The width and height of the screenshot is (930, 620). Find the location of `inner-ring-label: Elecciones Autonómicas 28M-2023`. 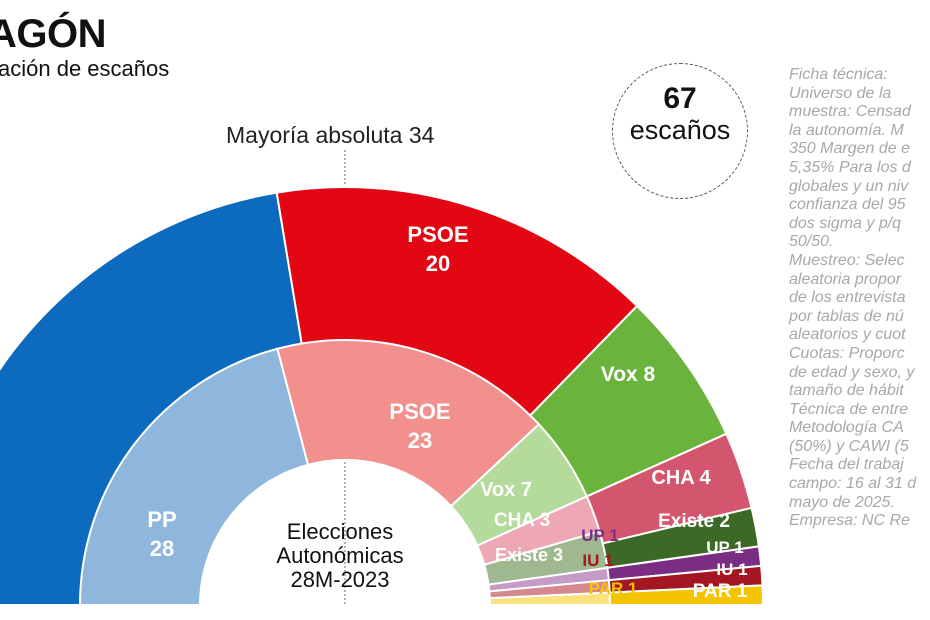

inner-ring-label: Elecciones Autonómicas 28M-2023 is located at coordinates (340, 555).